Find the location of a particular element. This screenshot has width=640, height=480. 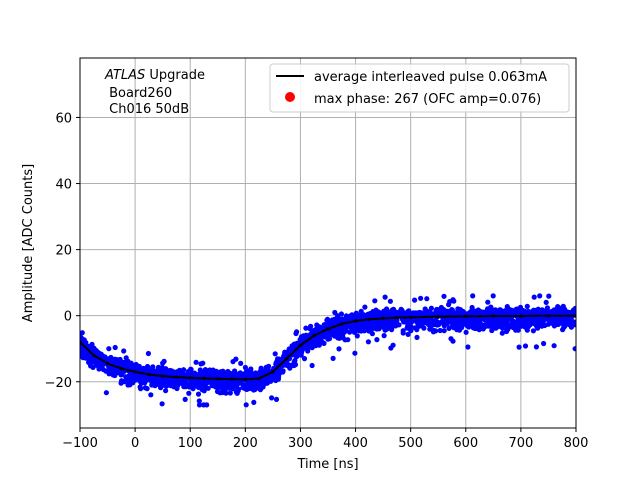

annotation-line-3: Ch016 50dB is located at coordinates (147, 109).